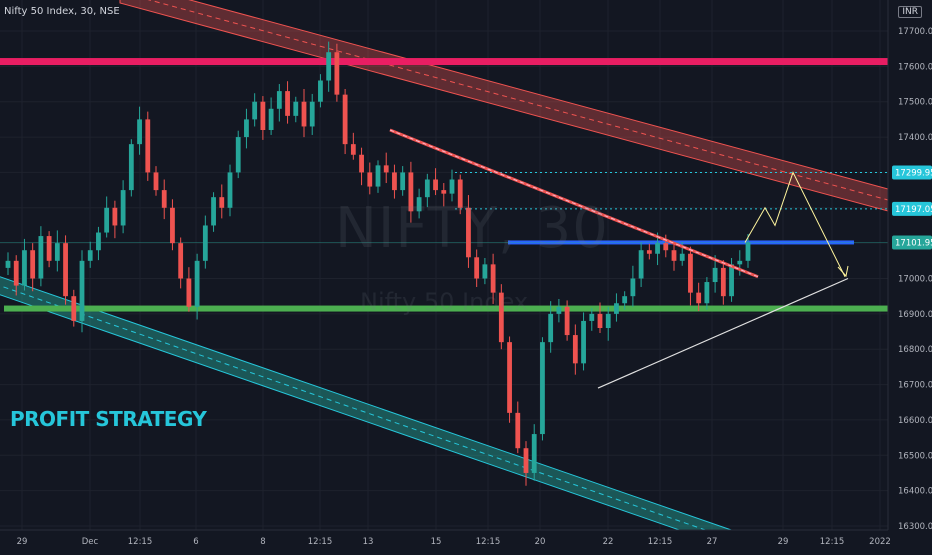  Describe the element at coordinates (446, 308) in the screenshot. I see `support-level` at that location.